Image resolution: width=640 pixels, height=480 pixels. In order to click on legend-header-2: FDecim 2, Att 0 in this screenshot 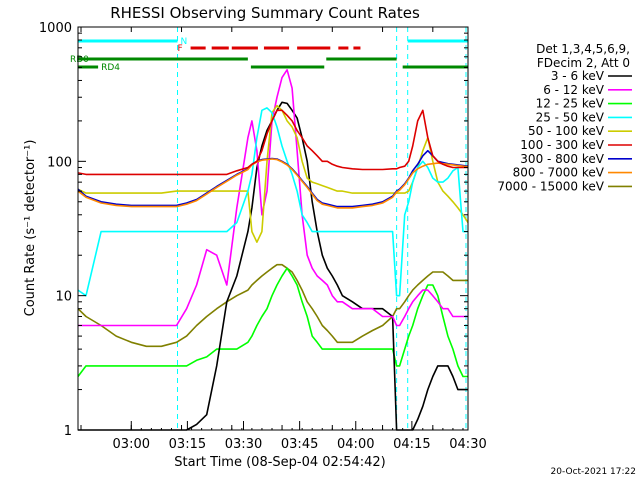, I will do `click(583, 63)`.